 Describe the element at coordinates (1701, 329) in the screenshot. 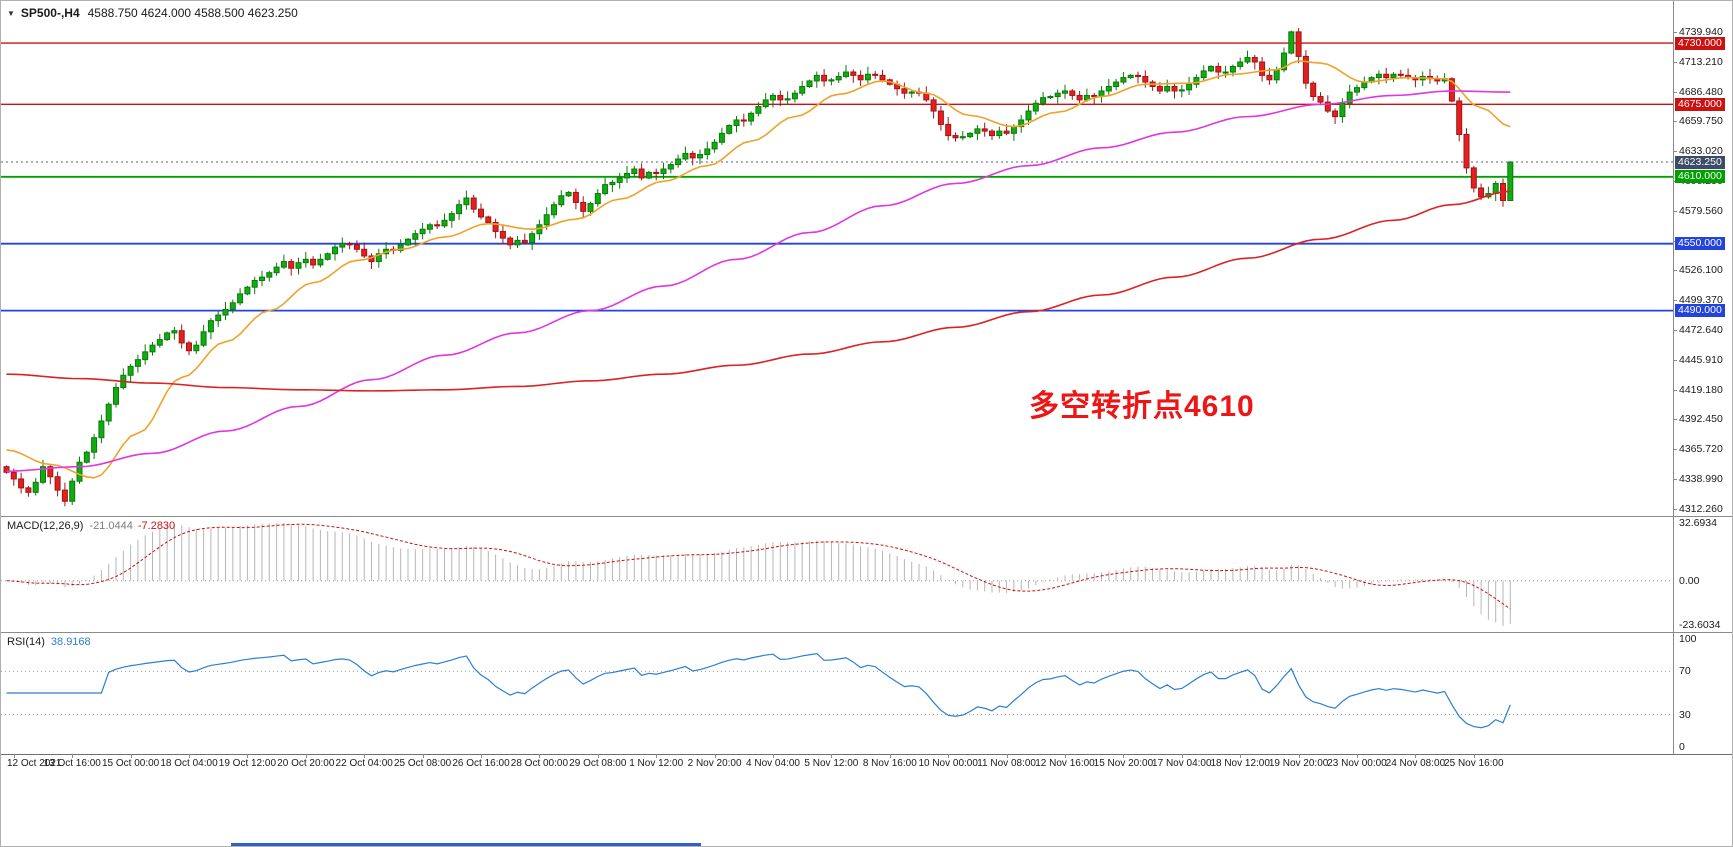

I see `price-tick-label: 4472.640` at that location.